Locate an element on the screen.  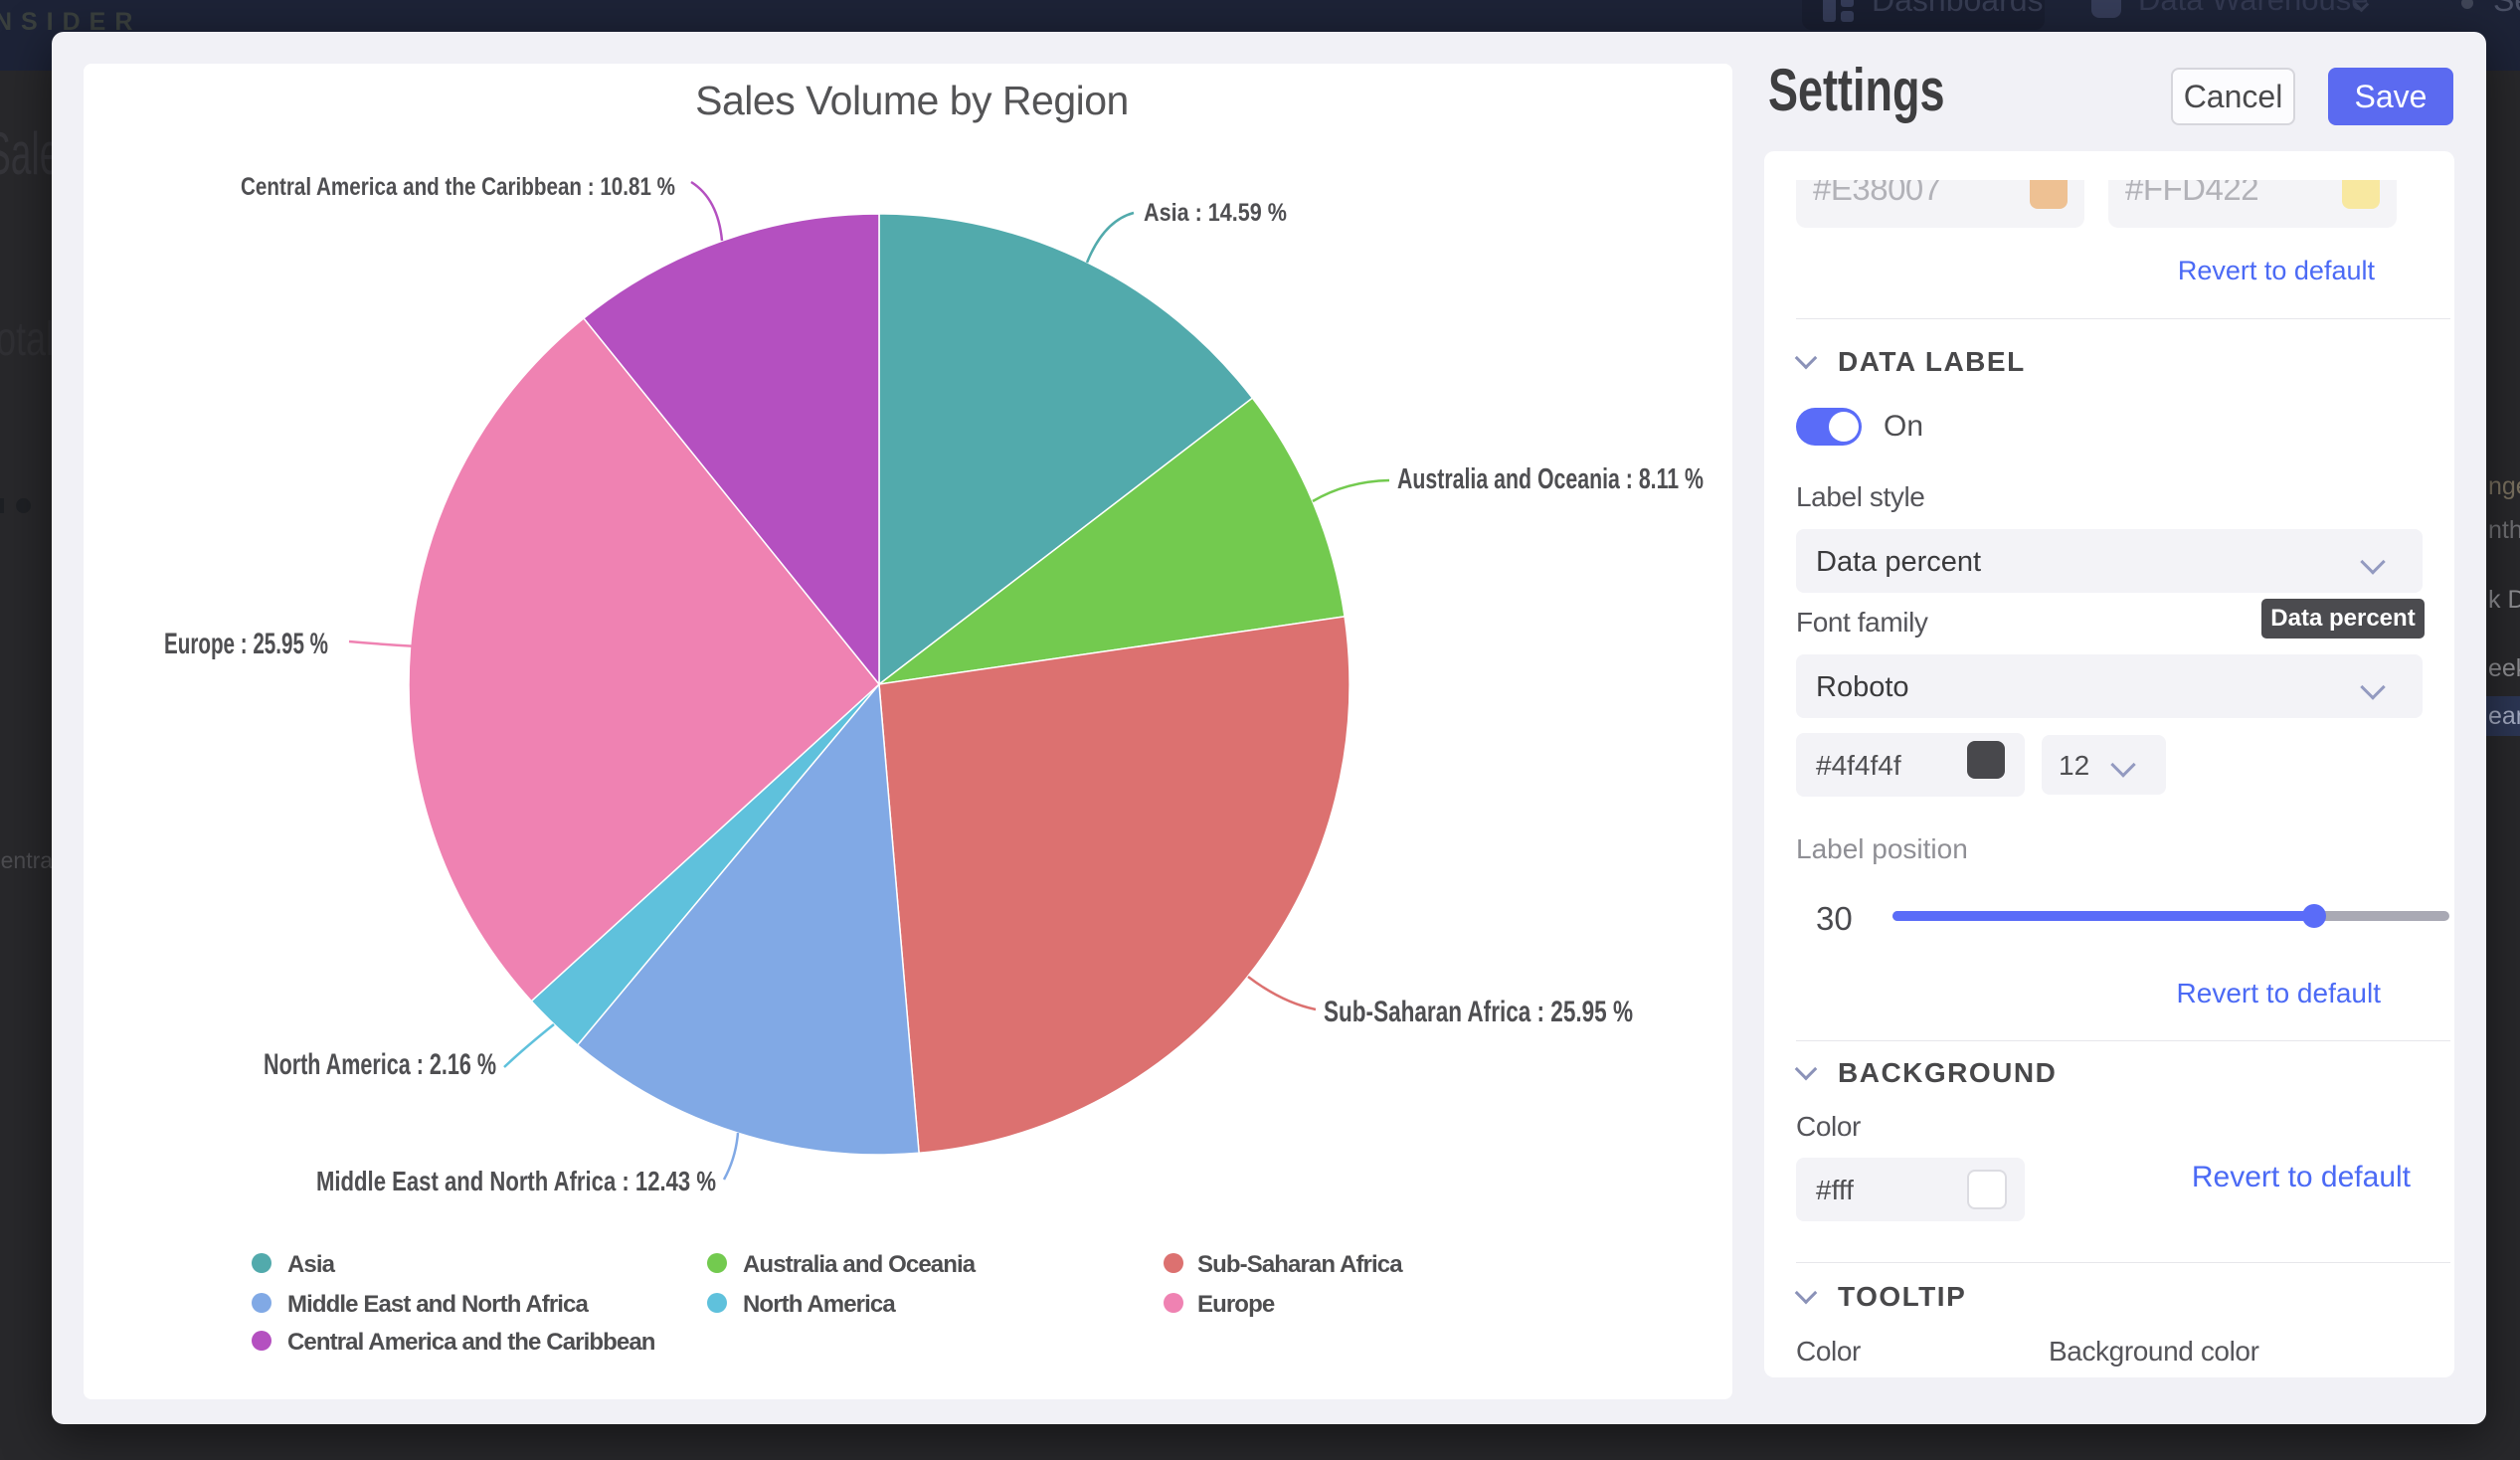
svg-text: Asia : 14.59 % is located at coordinates (1215, 213).